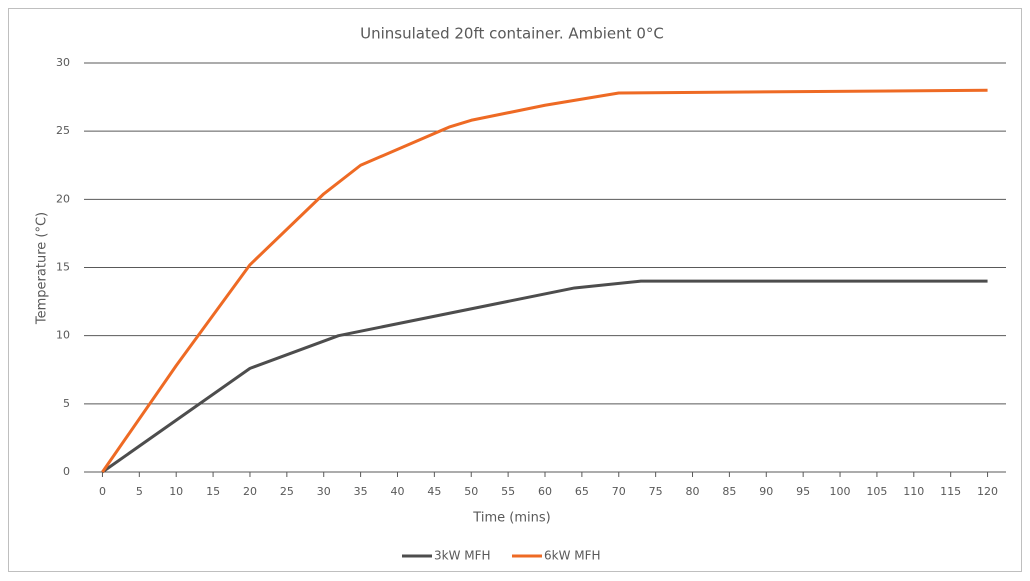  What do you see at coordinates (66, 471) in the screenshot?
I see `y-tick-label: 0` at bounding box center [66, 471].